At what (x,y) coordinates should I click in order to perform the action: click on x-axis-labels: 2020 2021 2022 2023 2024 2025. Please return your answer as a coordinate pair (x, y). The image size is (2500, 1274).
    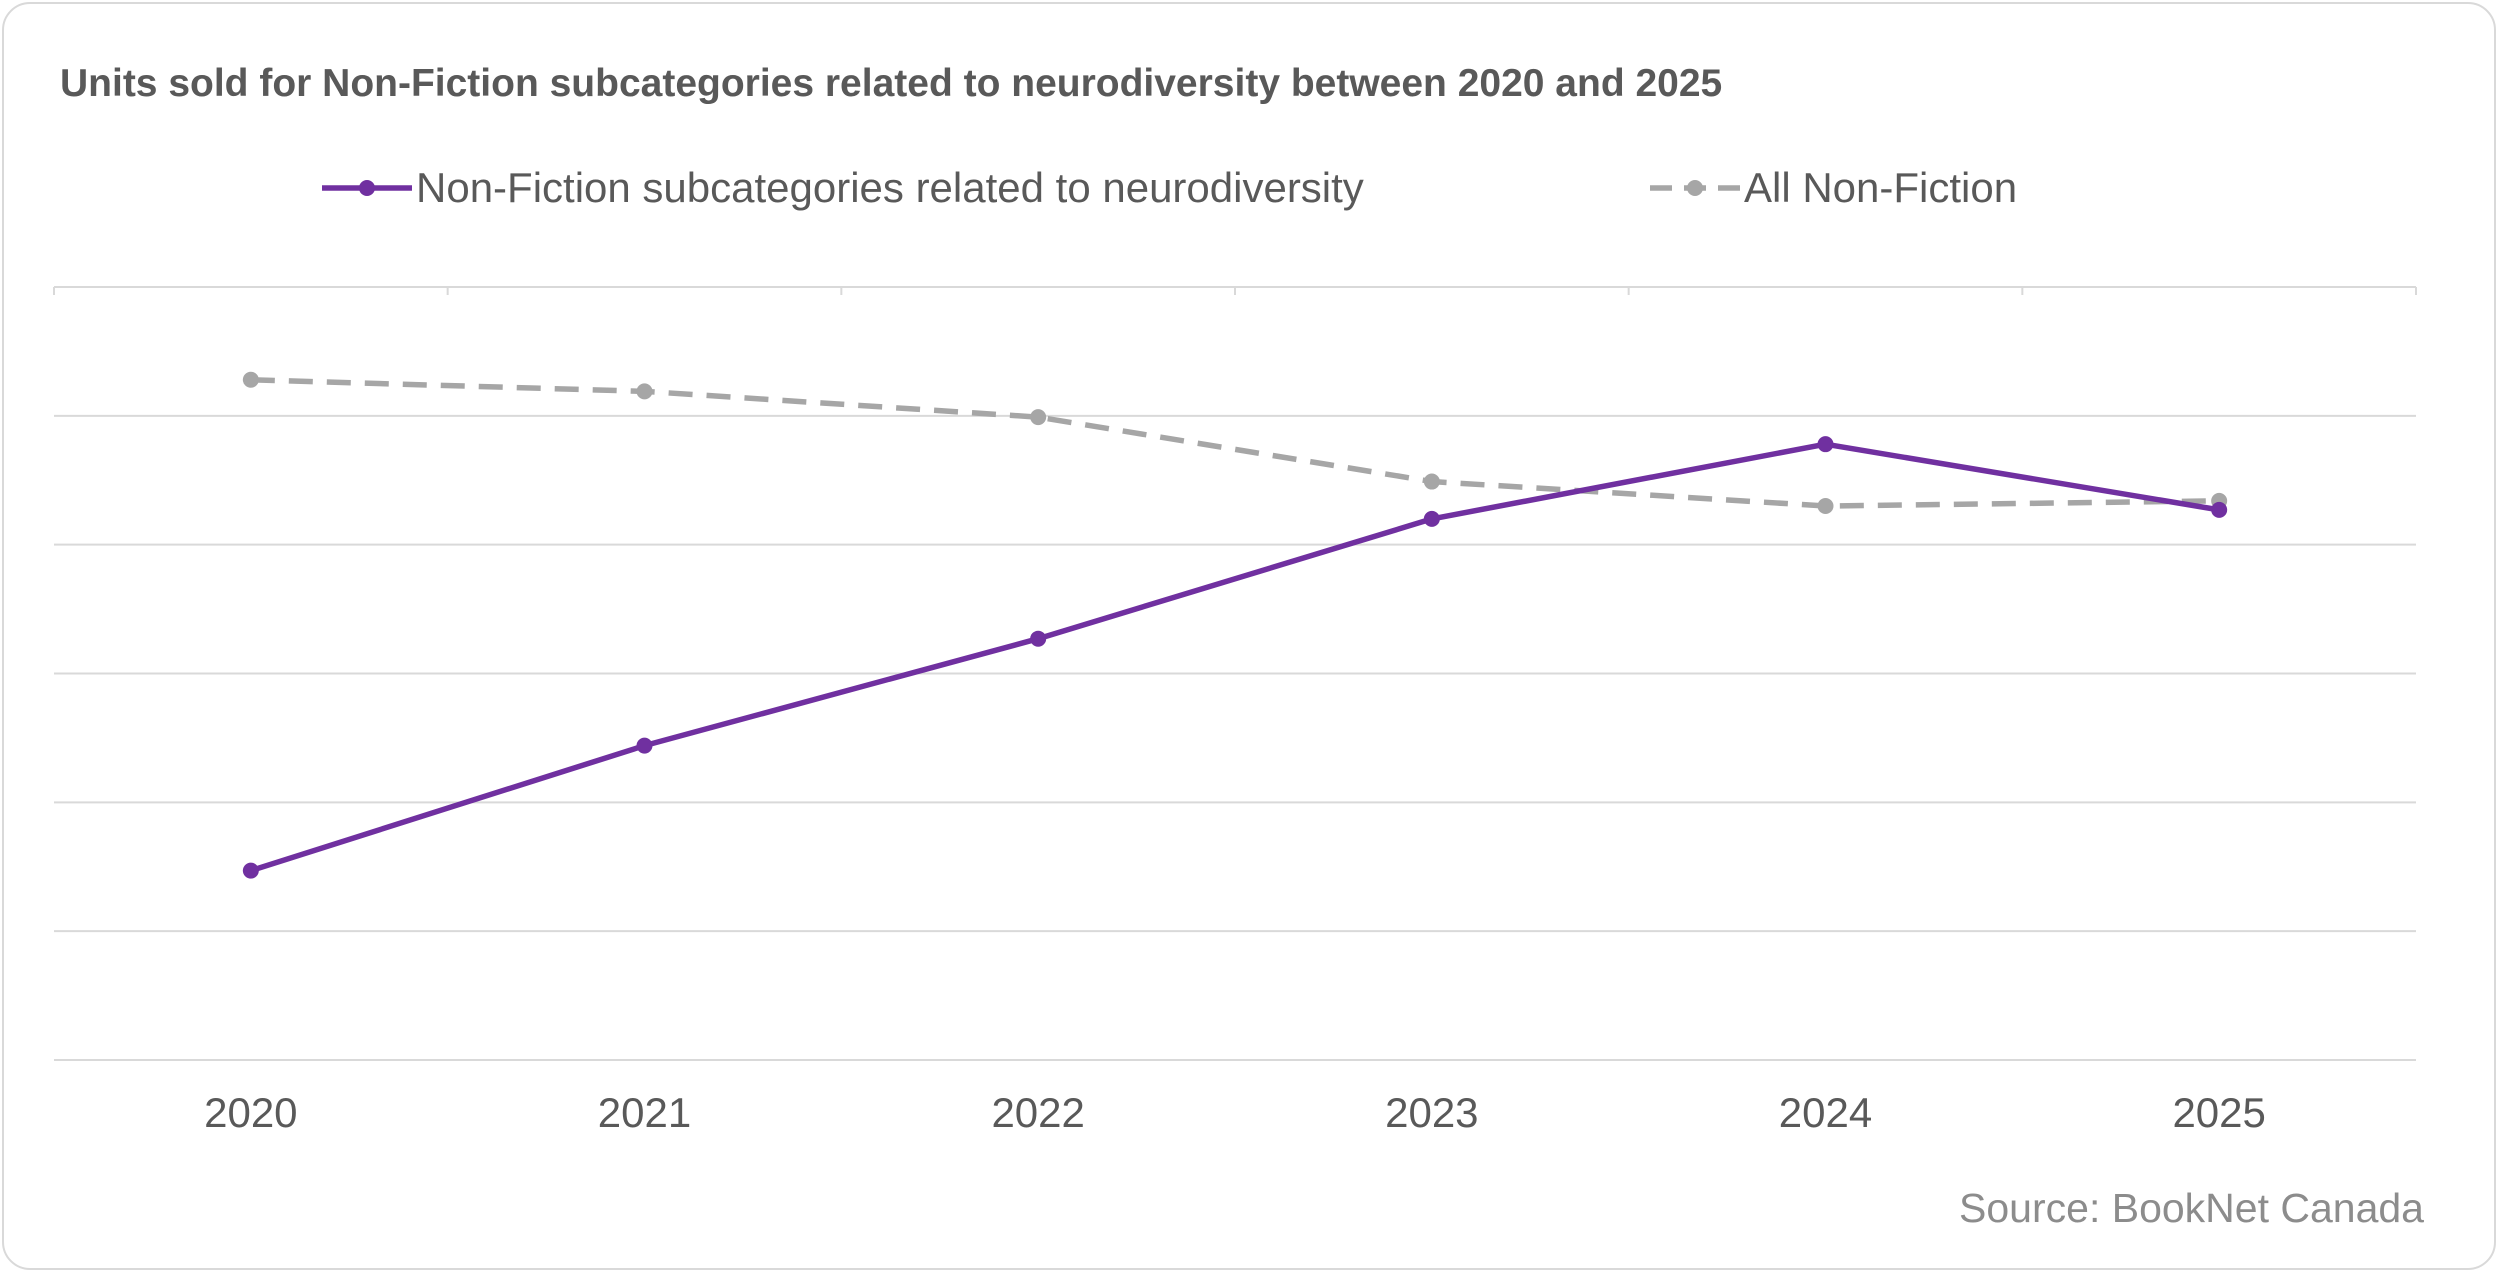
    Looking at the image, I should click on (1235, 1112).